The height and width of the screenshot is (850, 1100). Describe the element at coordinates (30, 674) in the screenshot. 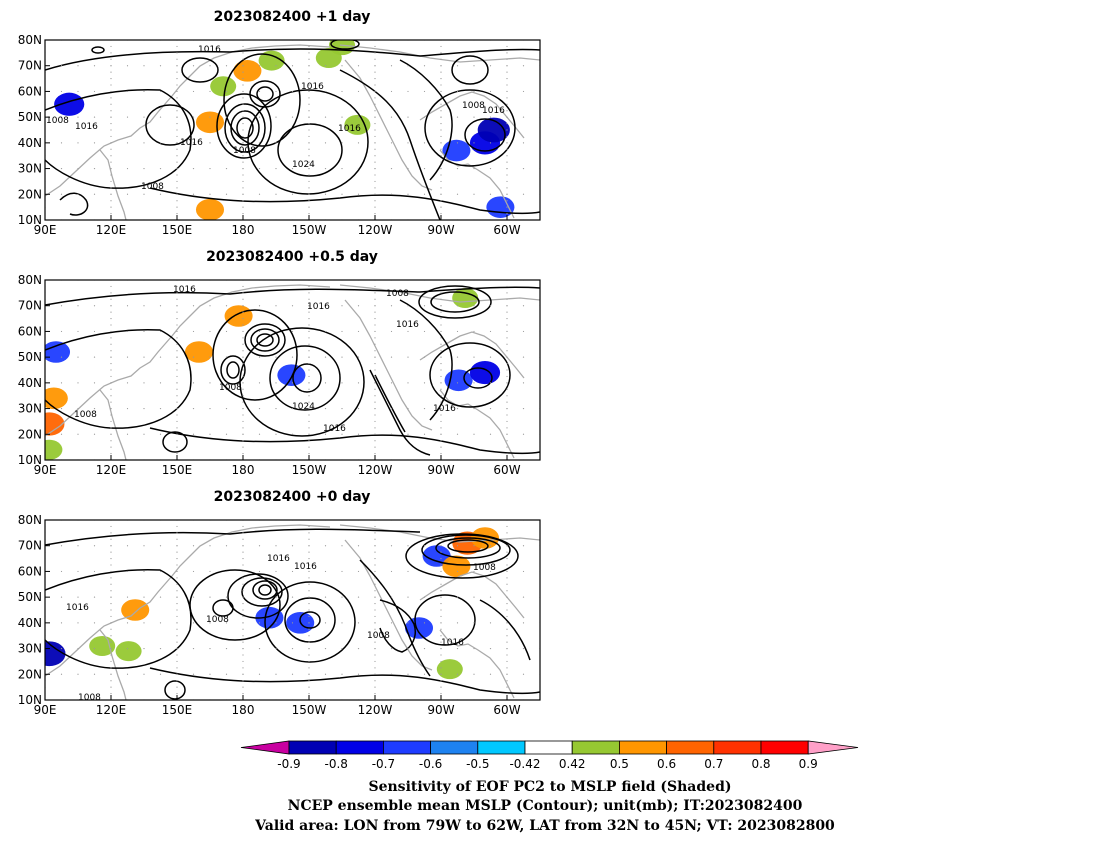

I see `y-tick-label: 20N` at that location.